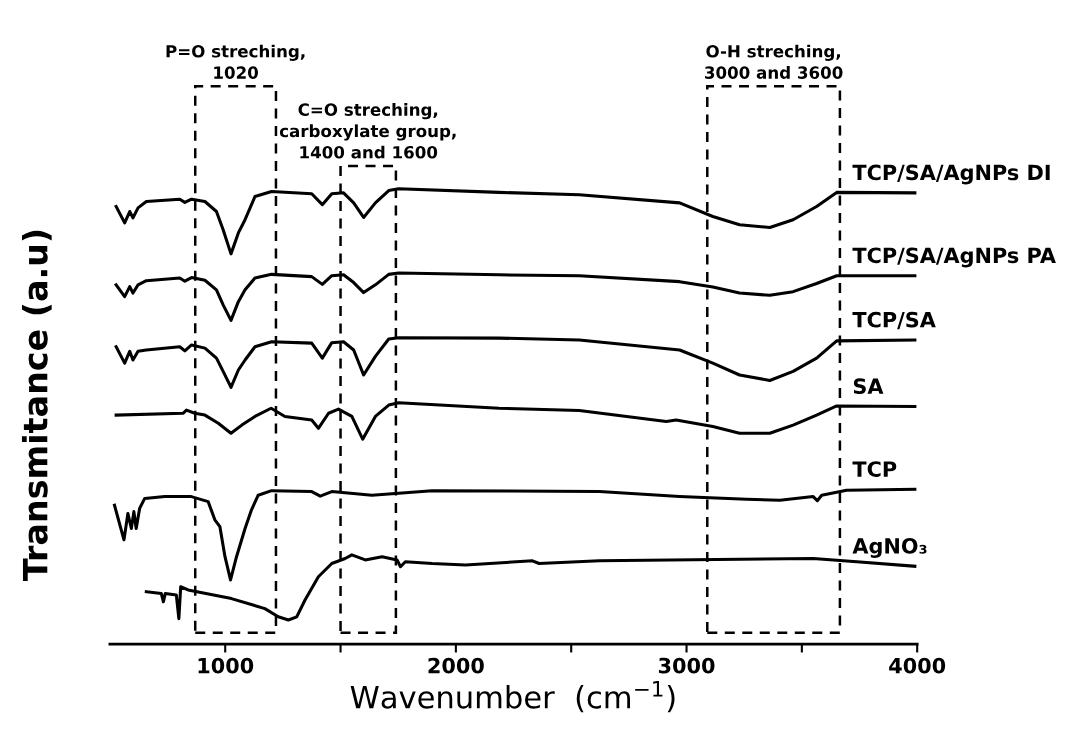 The height and width of the screenshot is (749, 1088). Describe the element at coordinates (456, 665) in the screenshot. I see `x-tick-label: 2000` at that location.